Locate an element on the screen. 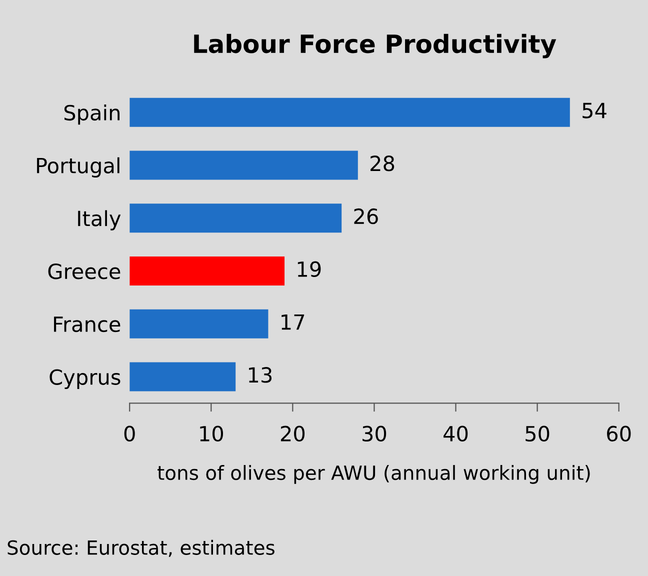 This screenshot has width=648, height=576. y-tick-label: Spain is located at coordinates (92, 114).